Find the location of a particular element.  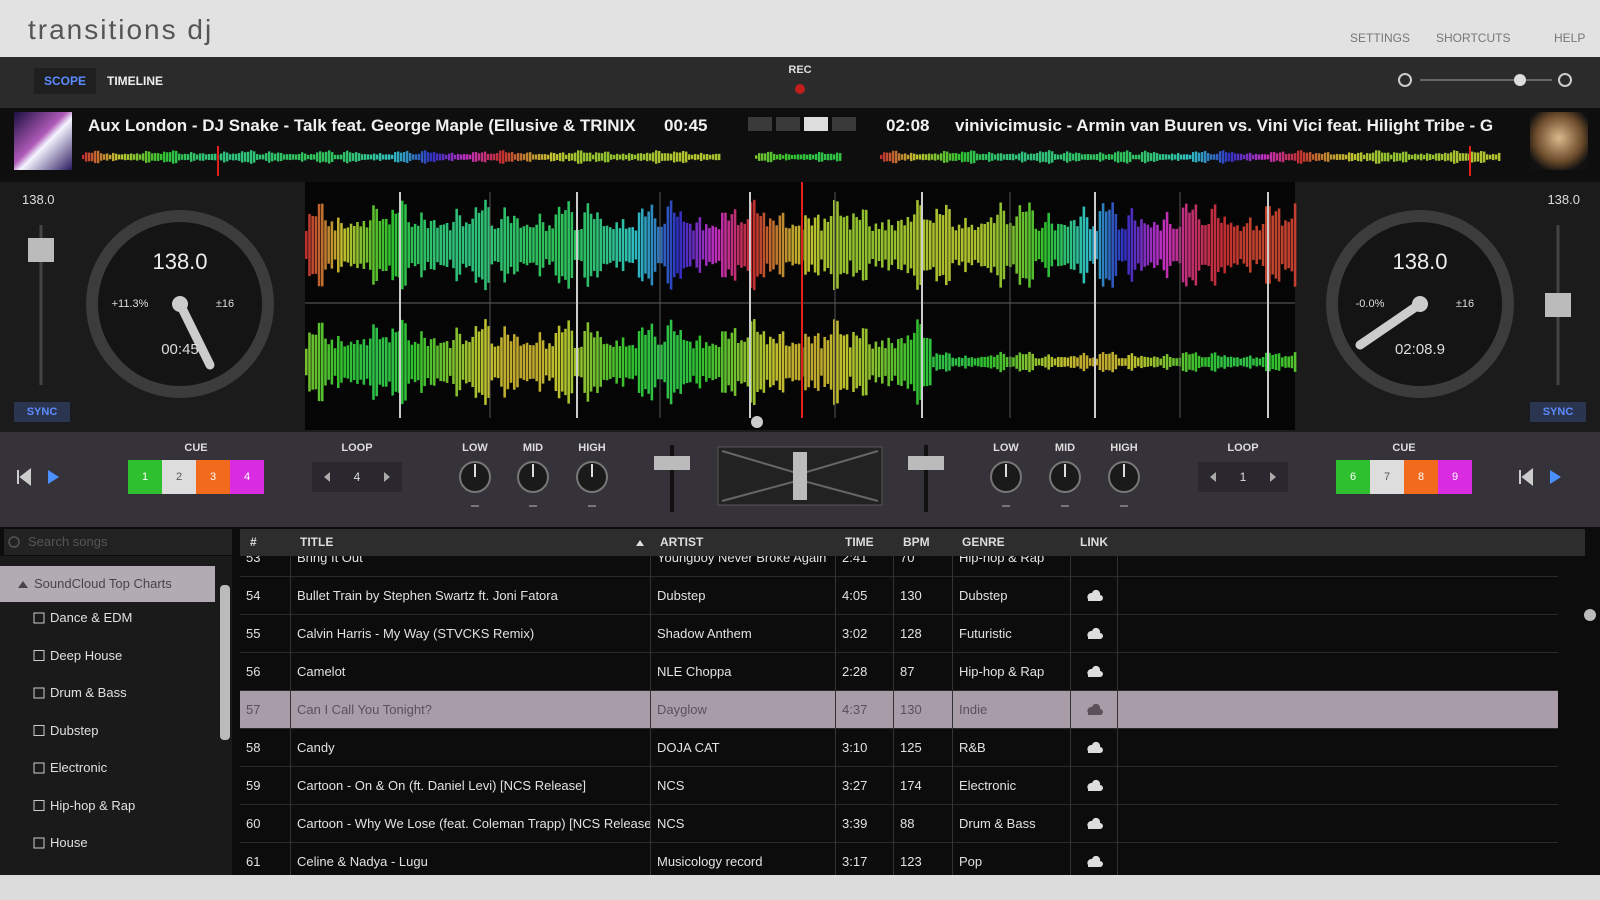

sidebar-item: Drum & Bass is located at coordinates (88, 692).